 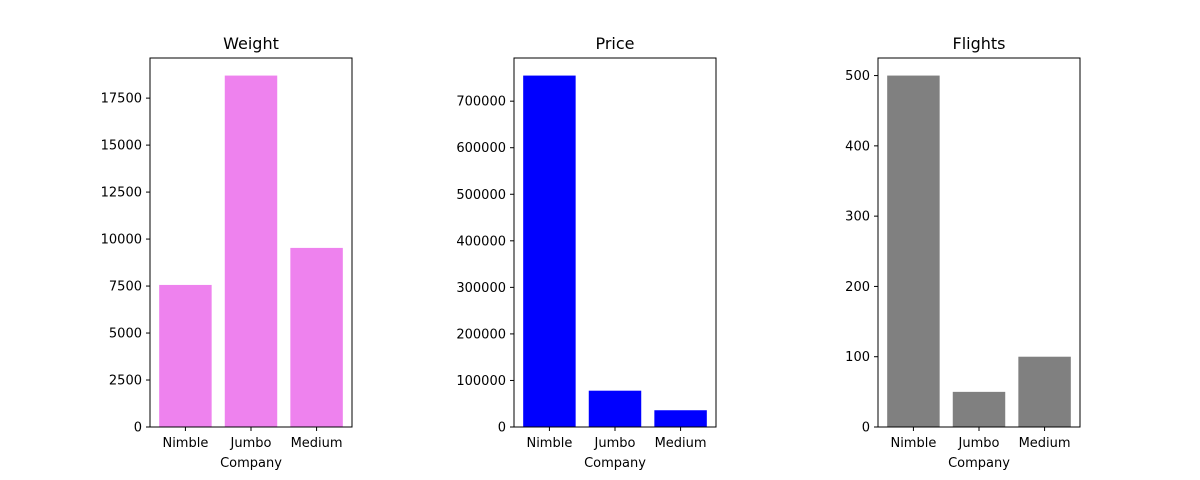 What do you see at coordinates (481, 288) in the screenshot?
I see `y-tick-label: 300000` at bounding box center [481, 288].